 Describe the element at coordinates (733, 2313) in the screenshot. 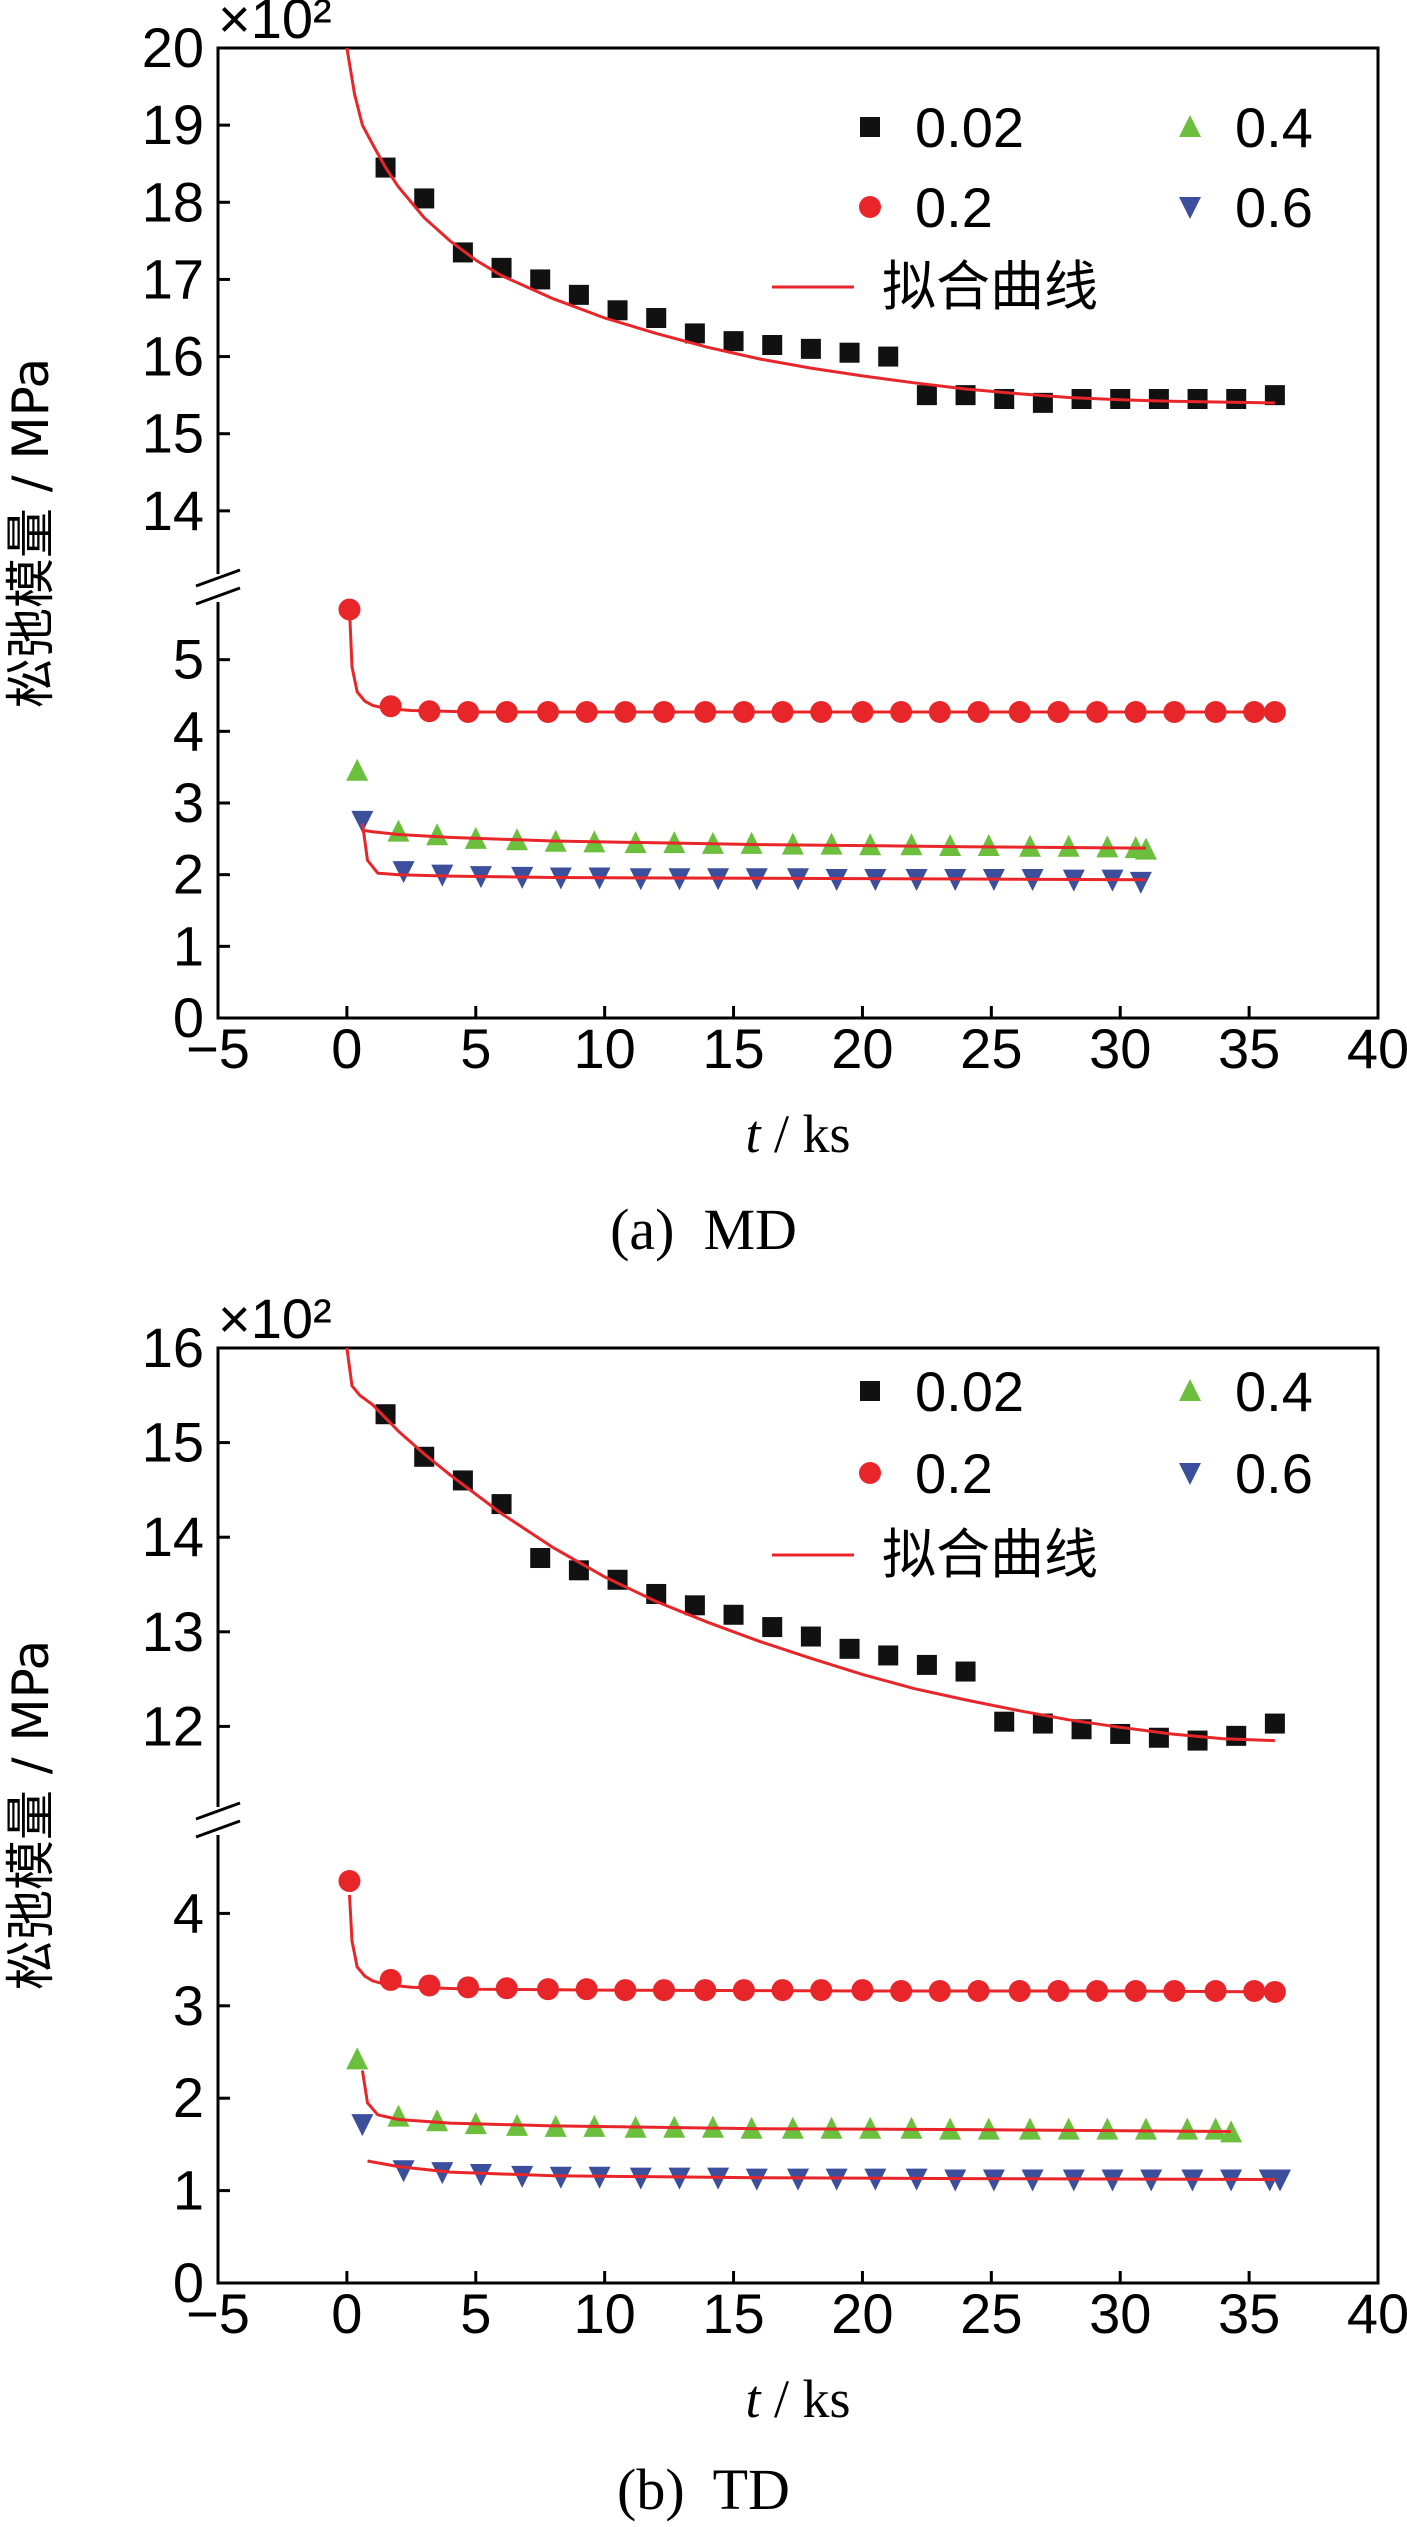

I see `x-tick-label: 15` at that location.